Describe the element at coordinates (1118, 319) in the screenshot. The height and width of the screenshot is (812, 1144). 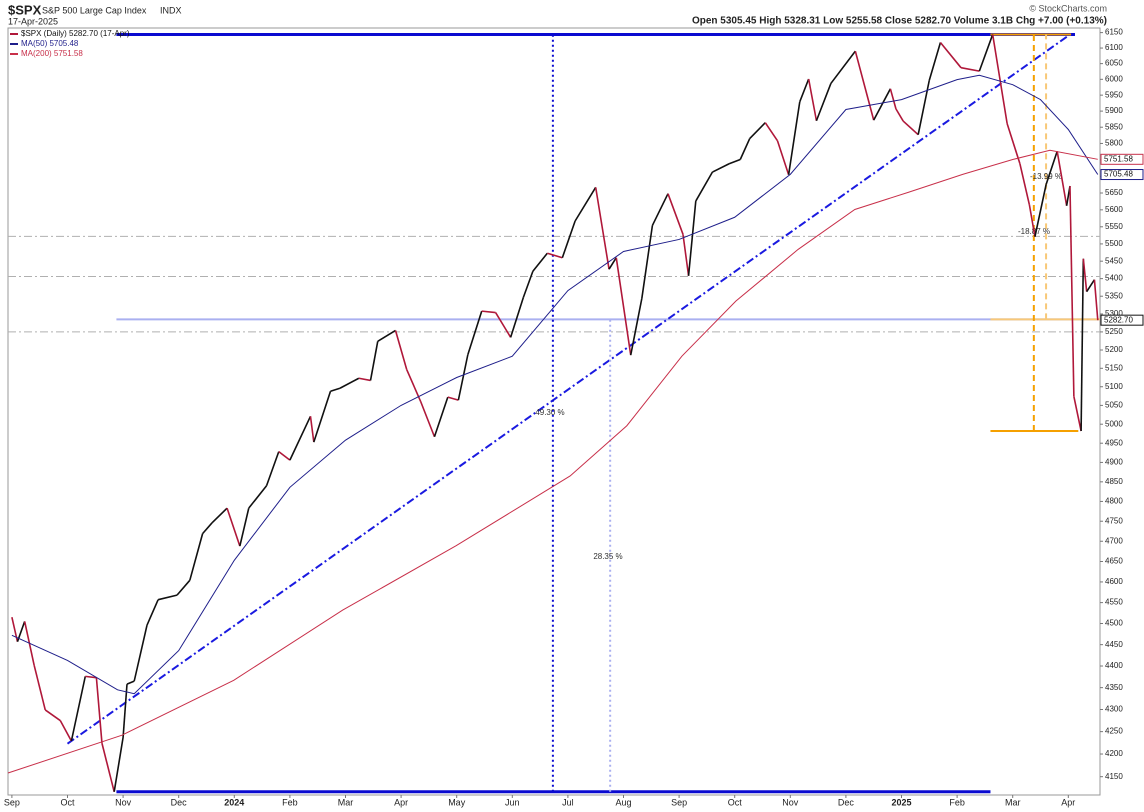
I see `last-value-label: 5282.70` at that location.